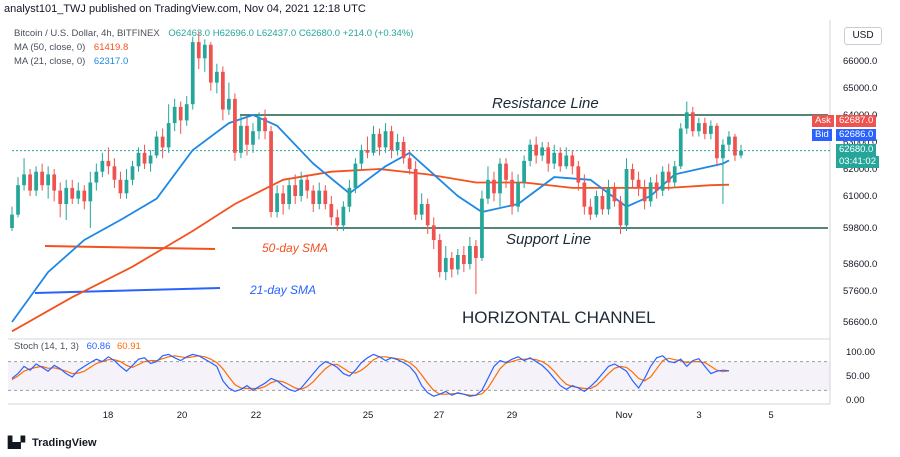 The height and width of the screenshot is (457, 900). Describe the element at coordinates (856, 121) in the screenshot. I see `ask-value: 62687.0` at that location.